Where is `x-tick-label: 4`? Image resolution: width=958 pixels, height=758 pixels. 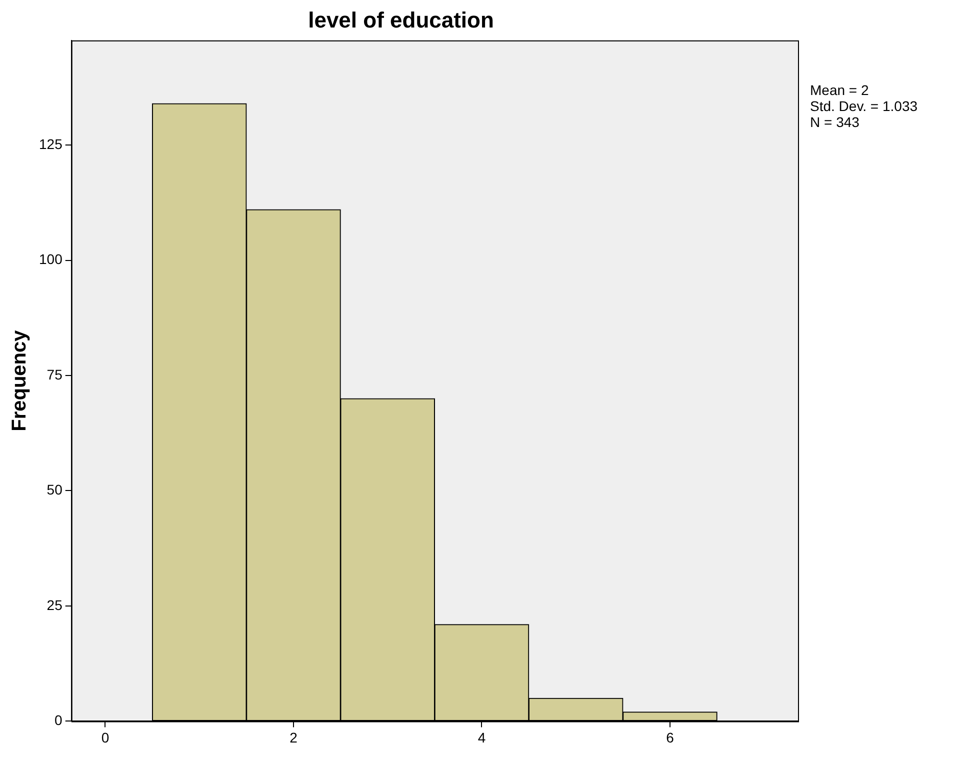 x-tick-label: 4 is located at coordinates (482, 737).